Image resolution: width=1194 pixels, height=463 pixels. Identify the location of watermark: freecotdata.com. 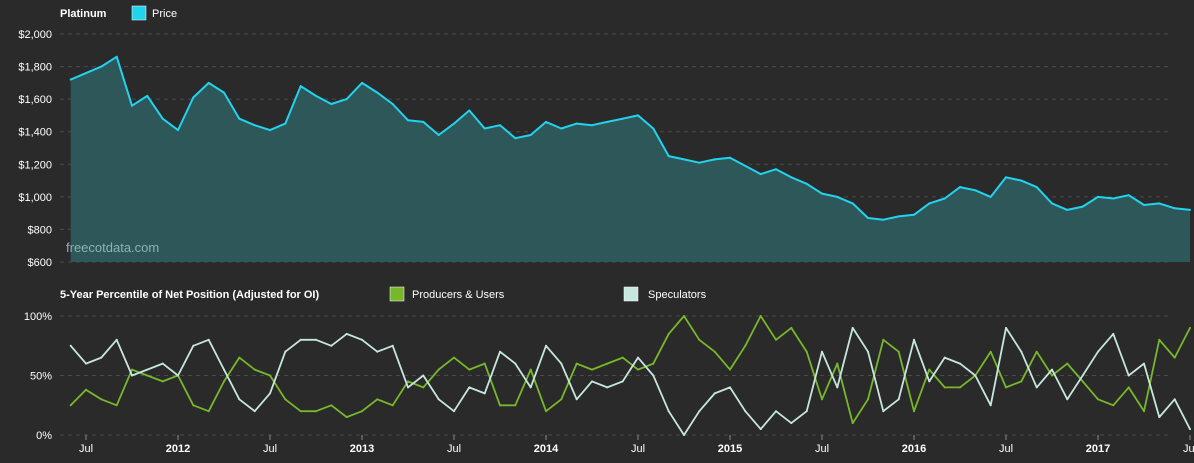
(112, 247).